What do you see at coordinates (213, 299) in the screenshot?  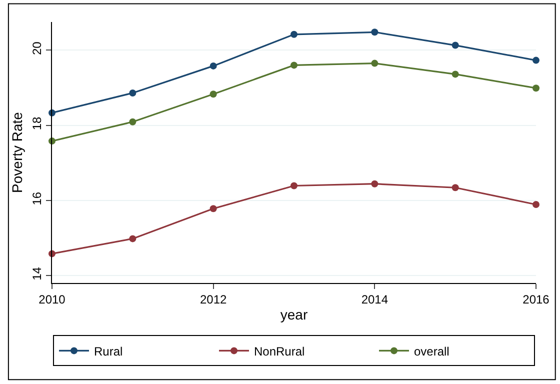 I see `x-tick-label: 2012` at bounding box center [213, 299].